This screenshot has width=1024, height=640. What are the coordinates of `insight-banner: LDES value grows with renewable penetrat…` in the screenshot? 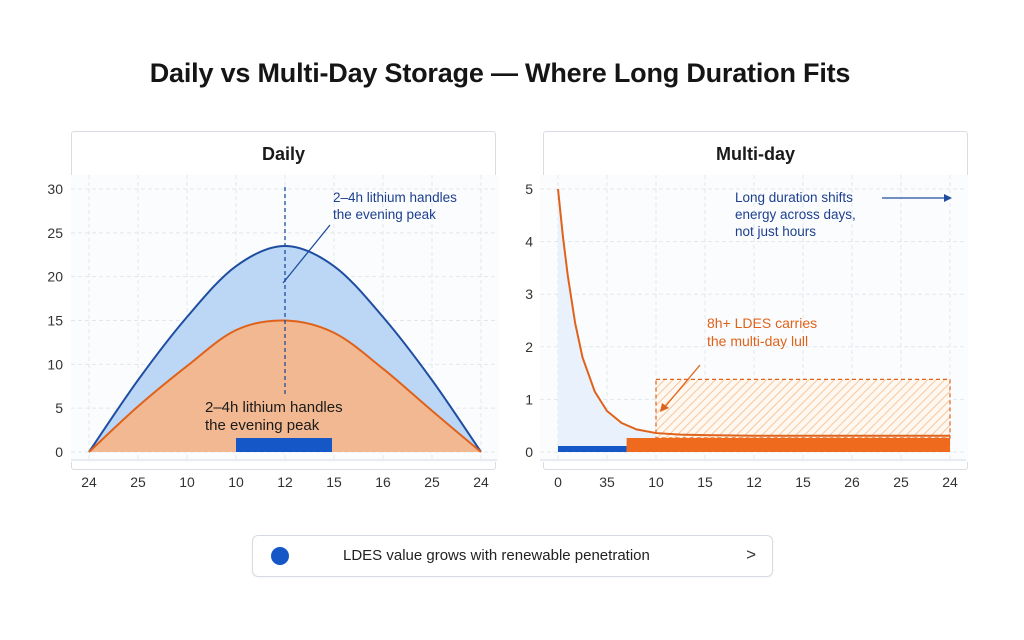 It's located at (512, 556).